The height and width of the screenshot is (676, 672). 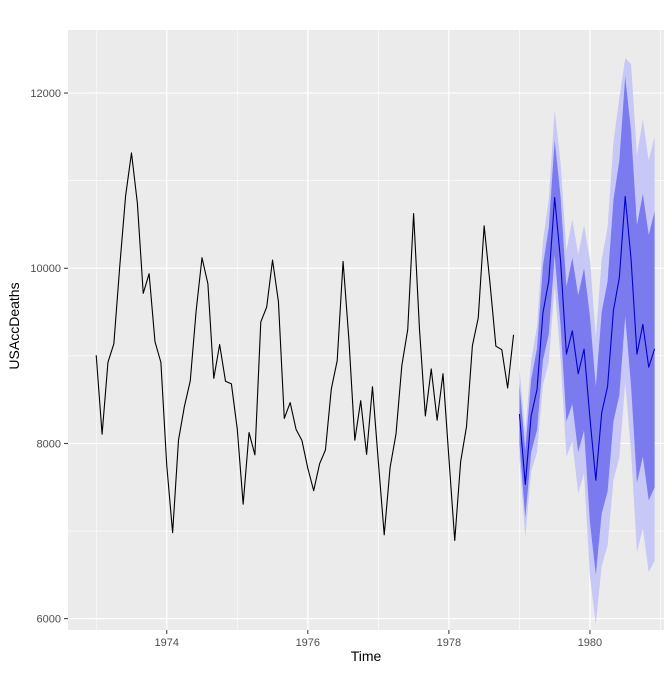 What do you see at coordinates (548, 656) in the screenshot?
I see `watermark: https://blog.csdn.net/weixin_46111814` at bounding box center [548, 656].